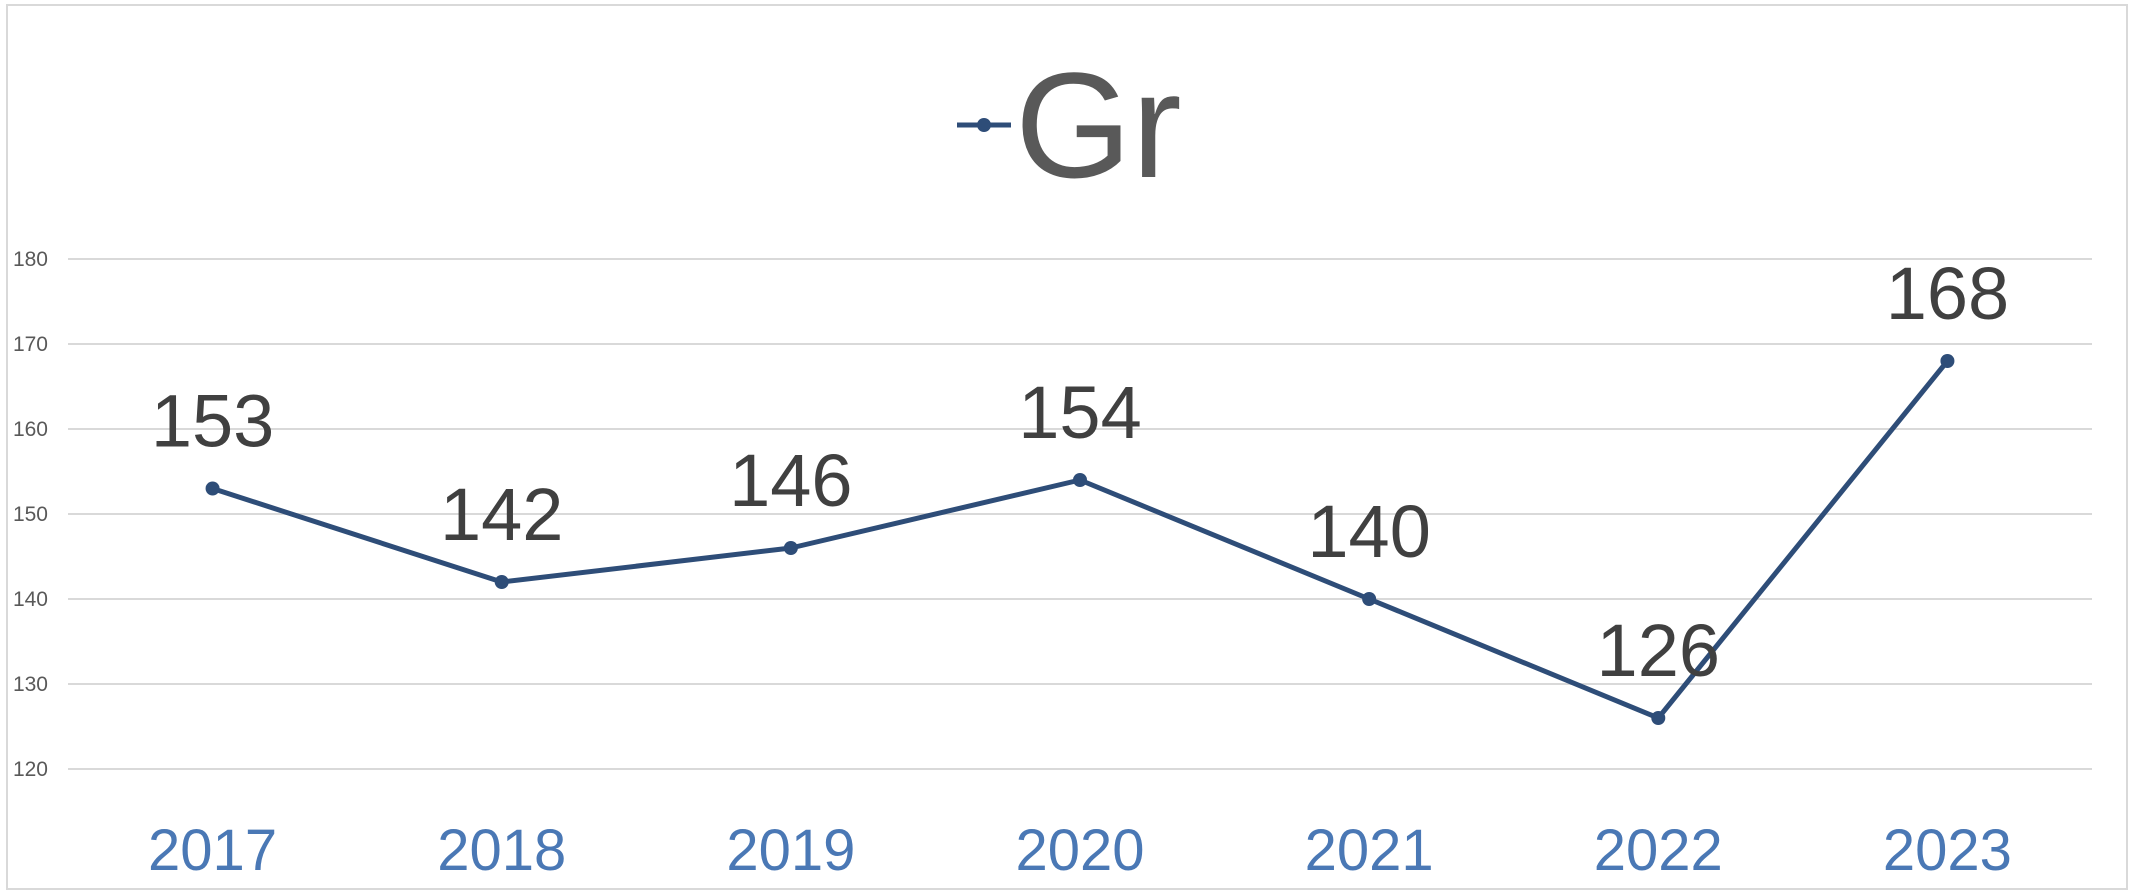  I want to click on y-tick-label: 170, so click(30, 344).